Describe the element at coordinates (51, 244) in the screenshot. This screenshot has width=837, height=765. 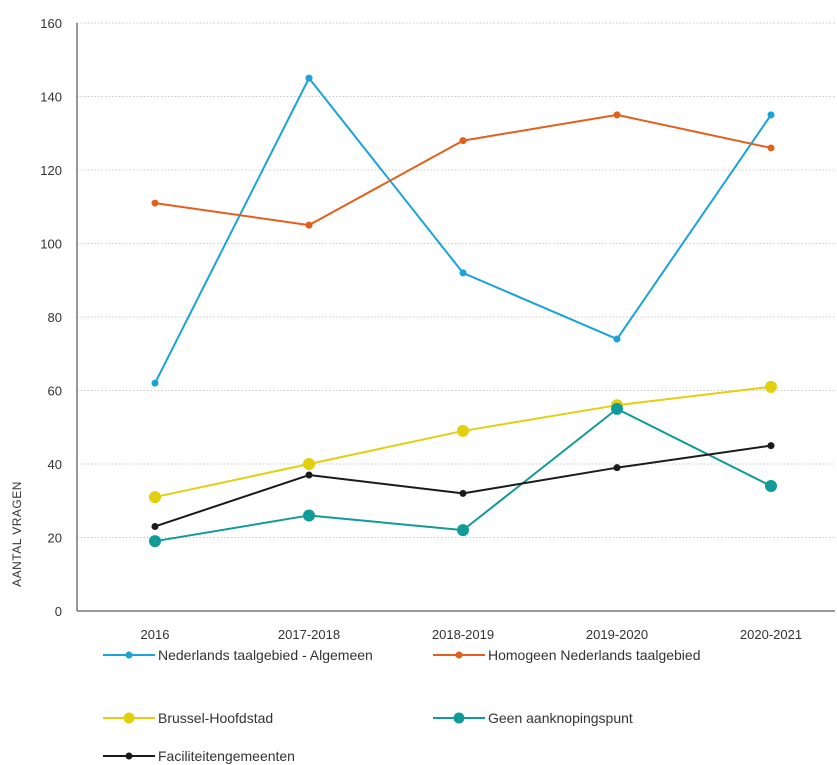
I see `y-tick-label: 100` at that location.